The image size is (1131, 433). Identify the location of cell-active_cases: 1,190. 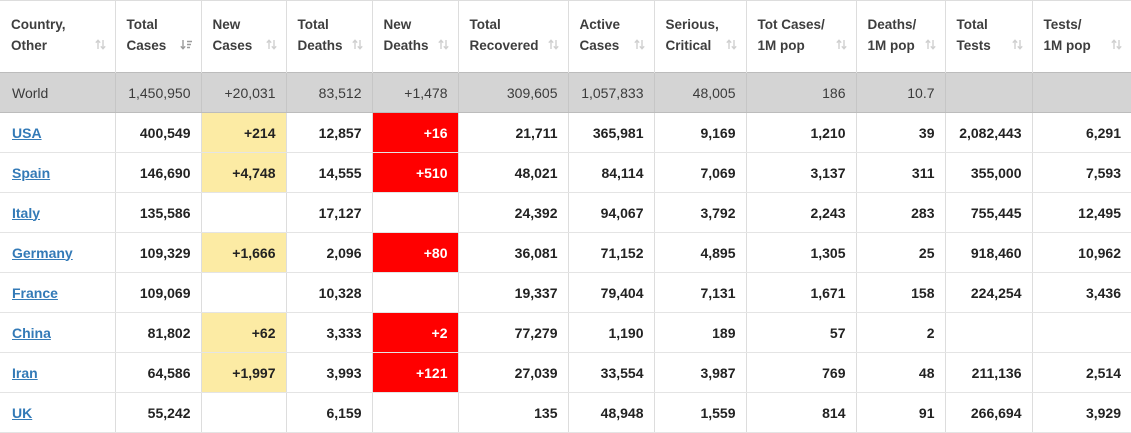
(610, 332).